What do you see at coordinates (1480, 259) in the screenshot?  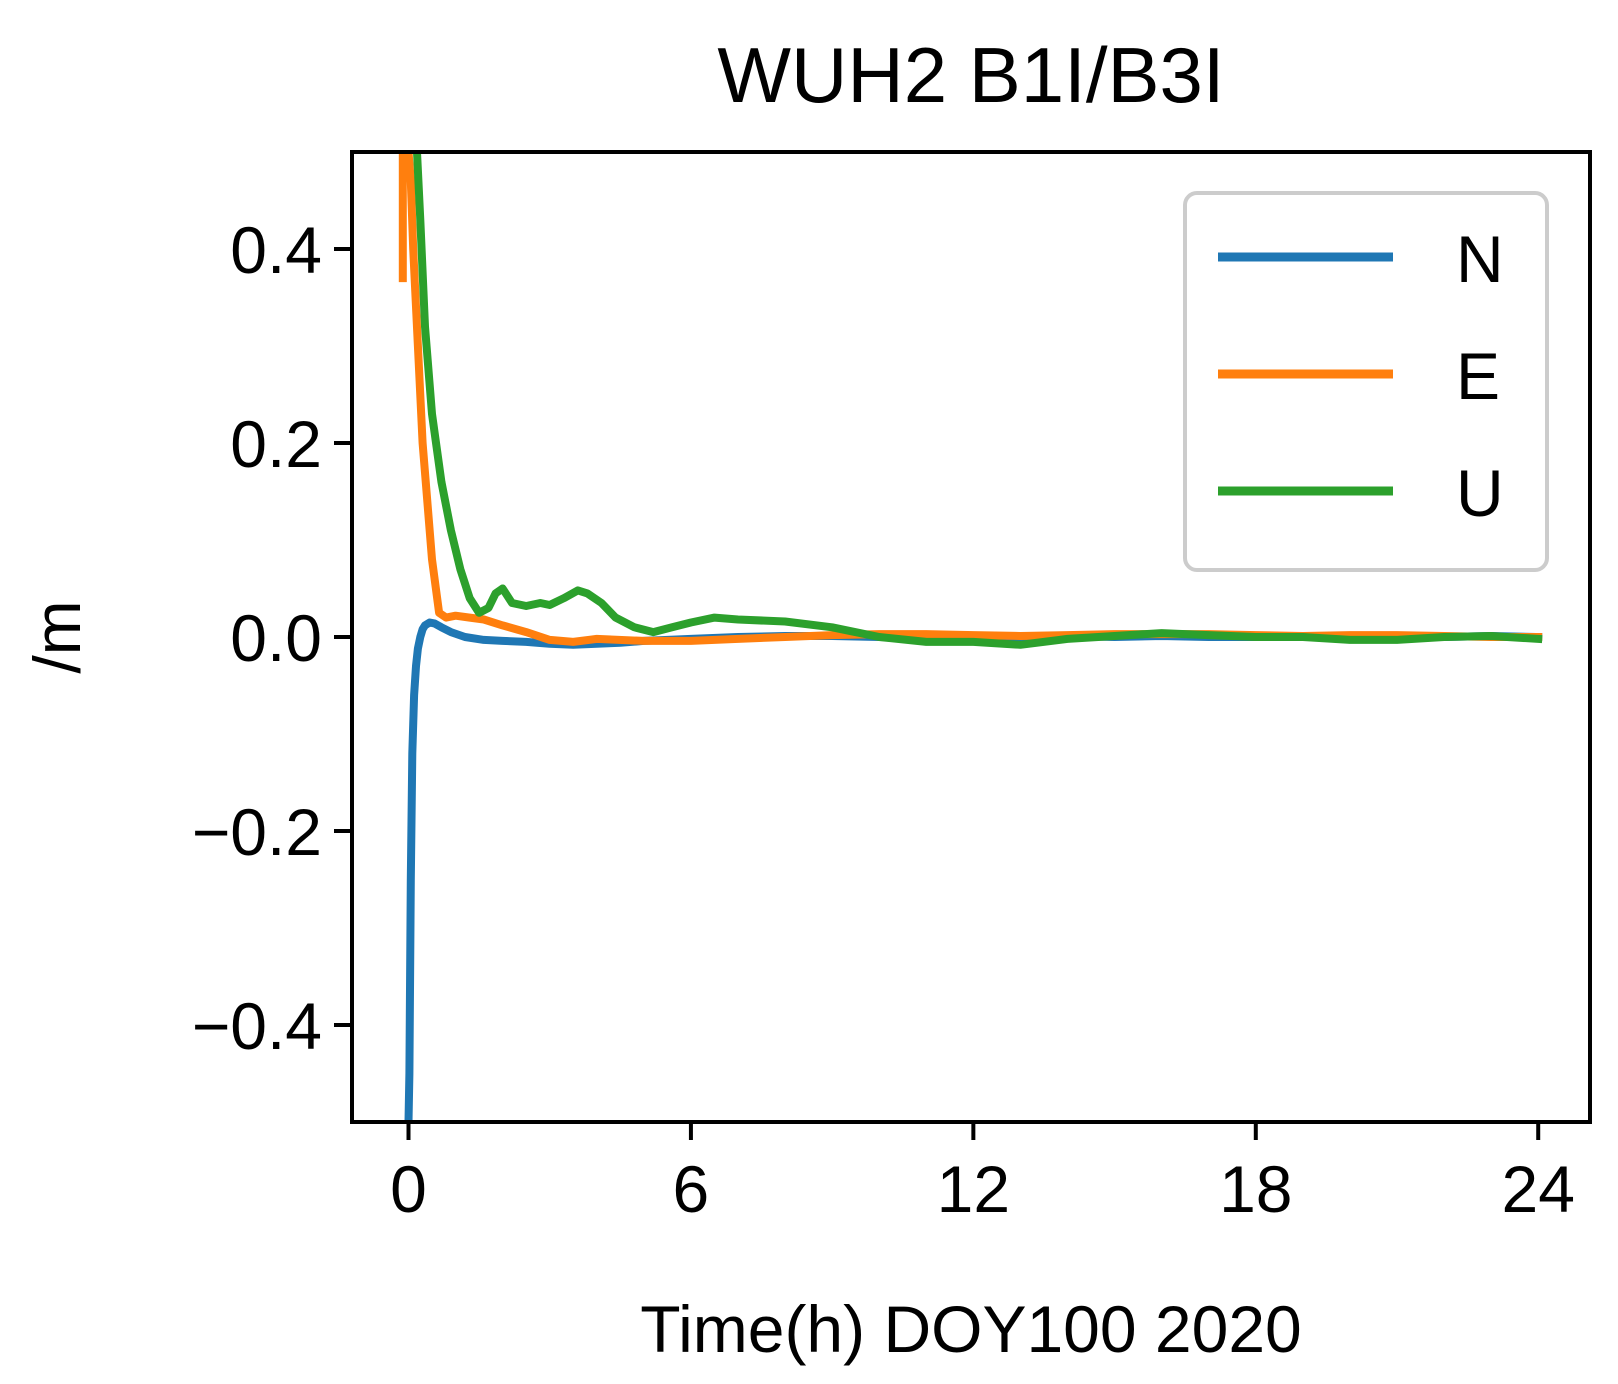 I see `legend-label-n: N` at bounding box center [1480, 259].